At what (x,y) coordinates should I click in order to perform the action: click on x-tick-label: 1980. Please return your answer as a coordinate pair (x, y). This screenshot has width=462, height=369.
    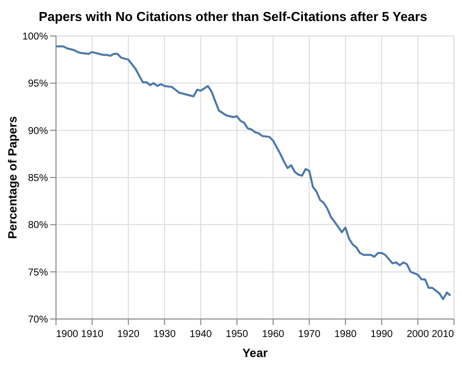
    Looking at the image, I should click on (346, 334).